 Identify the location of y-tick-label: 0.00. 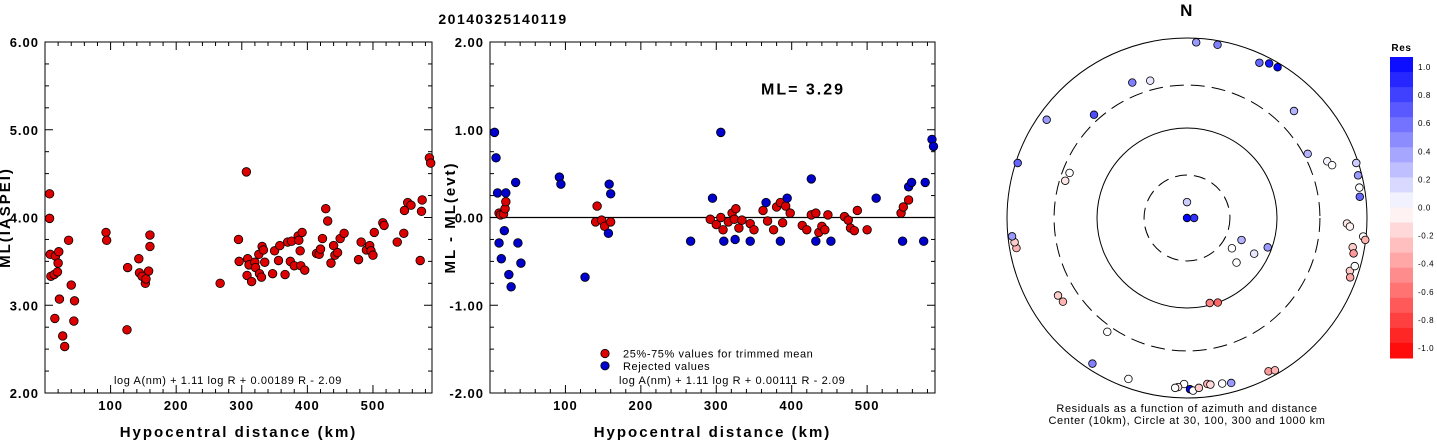
(469, 218).